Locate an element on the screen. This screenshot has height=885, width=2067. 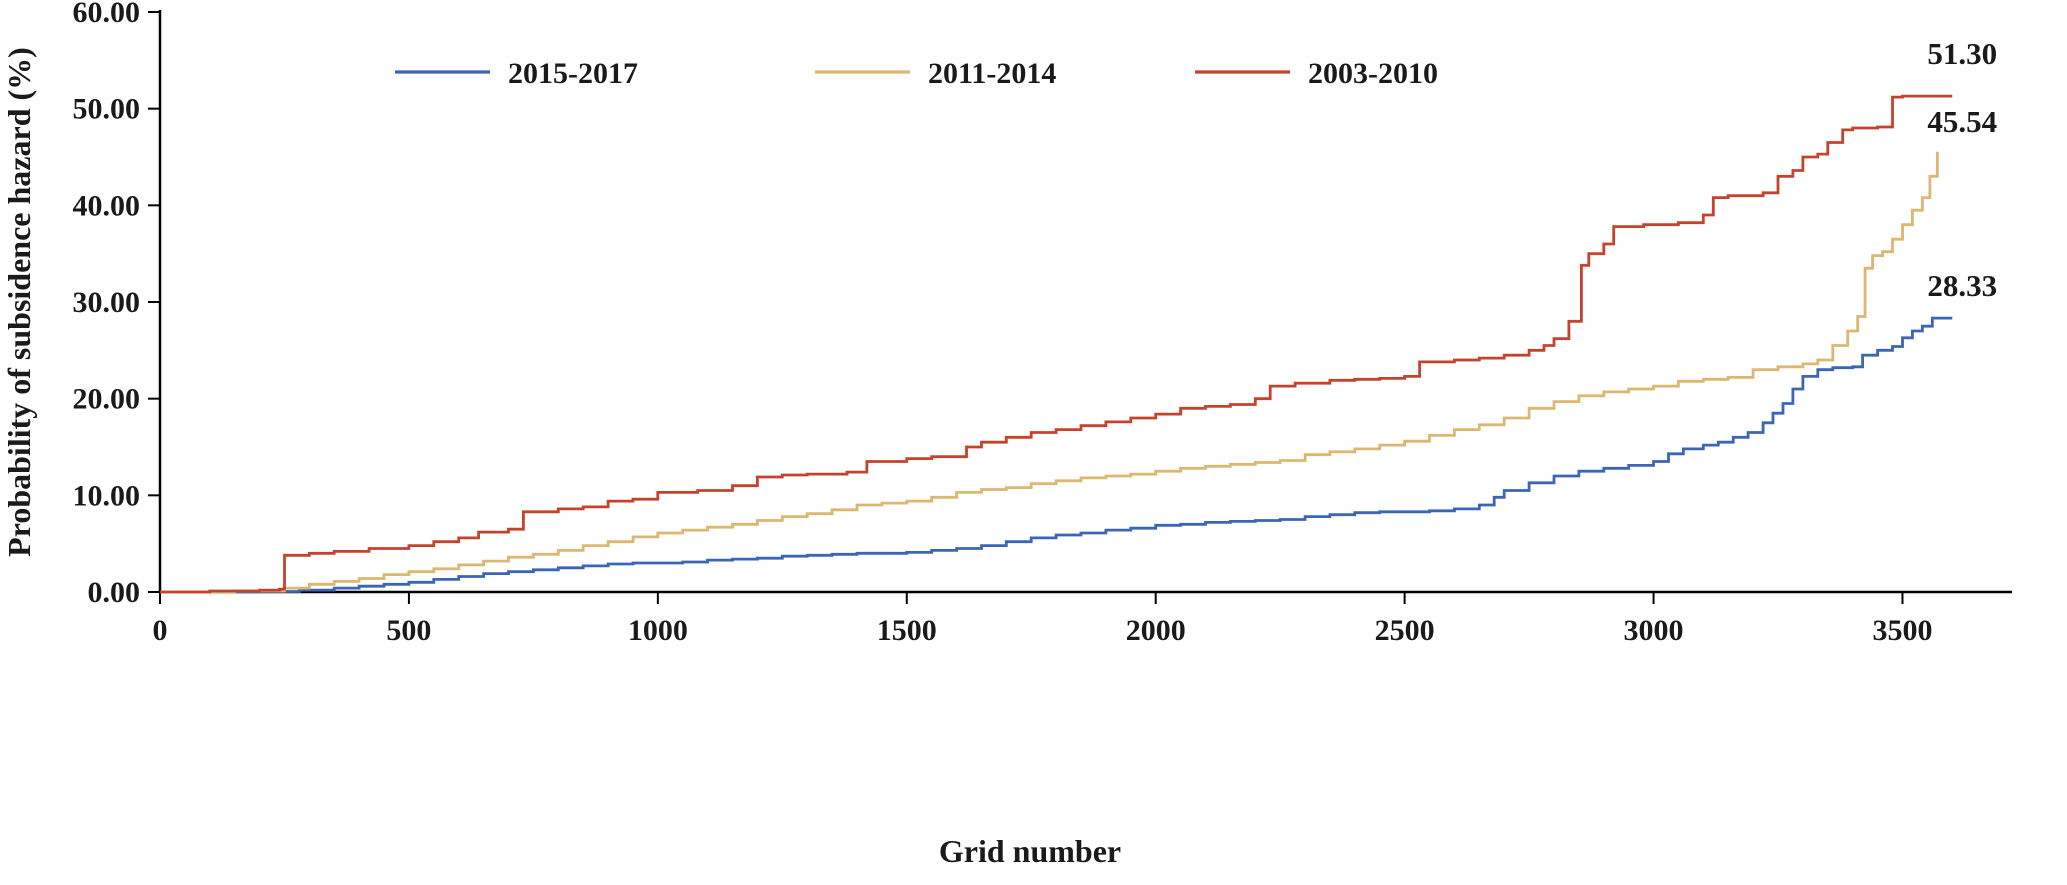
y-tick-label: 0.00 is located at coordinates (114, 592).